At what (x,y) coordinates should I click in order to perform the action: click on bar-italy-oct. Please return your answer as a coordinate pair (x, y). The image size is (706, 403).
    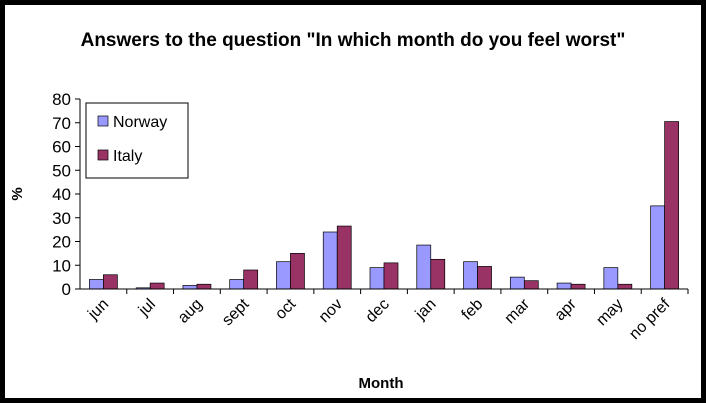
    Looking at the image, I should click on (297, 271).